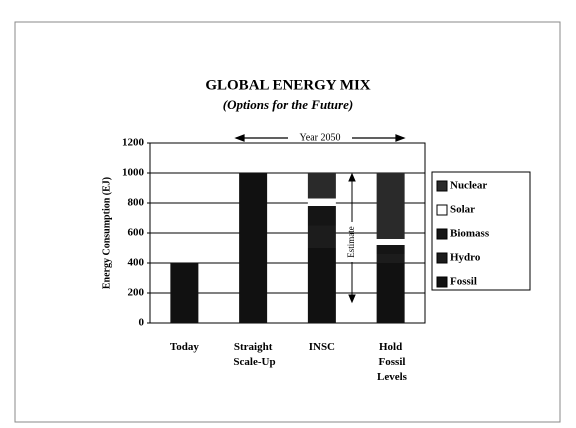 This screenshot has width=576, height=428. I want to click on x-tick-label: Today, so click(184, 347).